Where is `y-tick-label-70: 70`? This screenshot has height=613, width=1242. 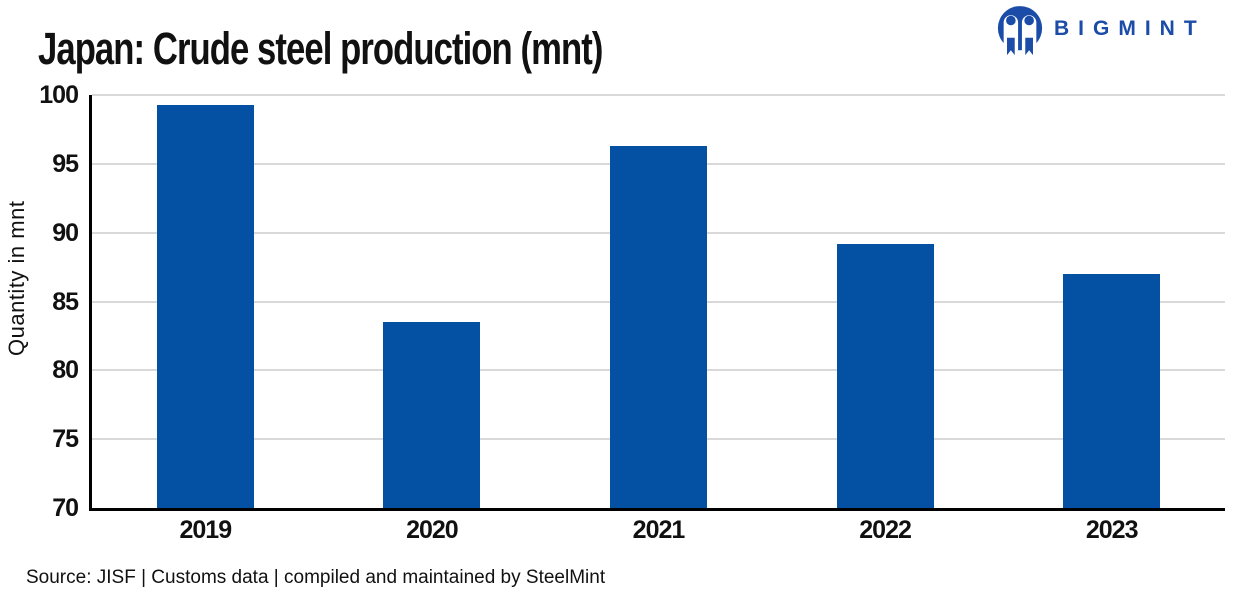 y-tick-label-70: 70 is located at coordinates (65, 508).